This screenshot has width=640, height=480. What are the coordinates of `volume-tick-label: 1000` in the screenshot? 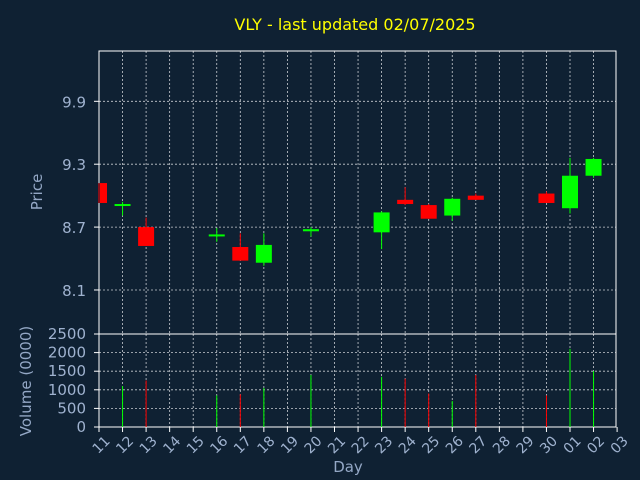 It's located at (67, 390).